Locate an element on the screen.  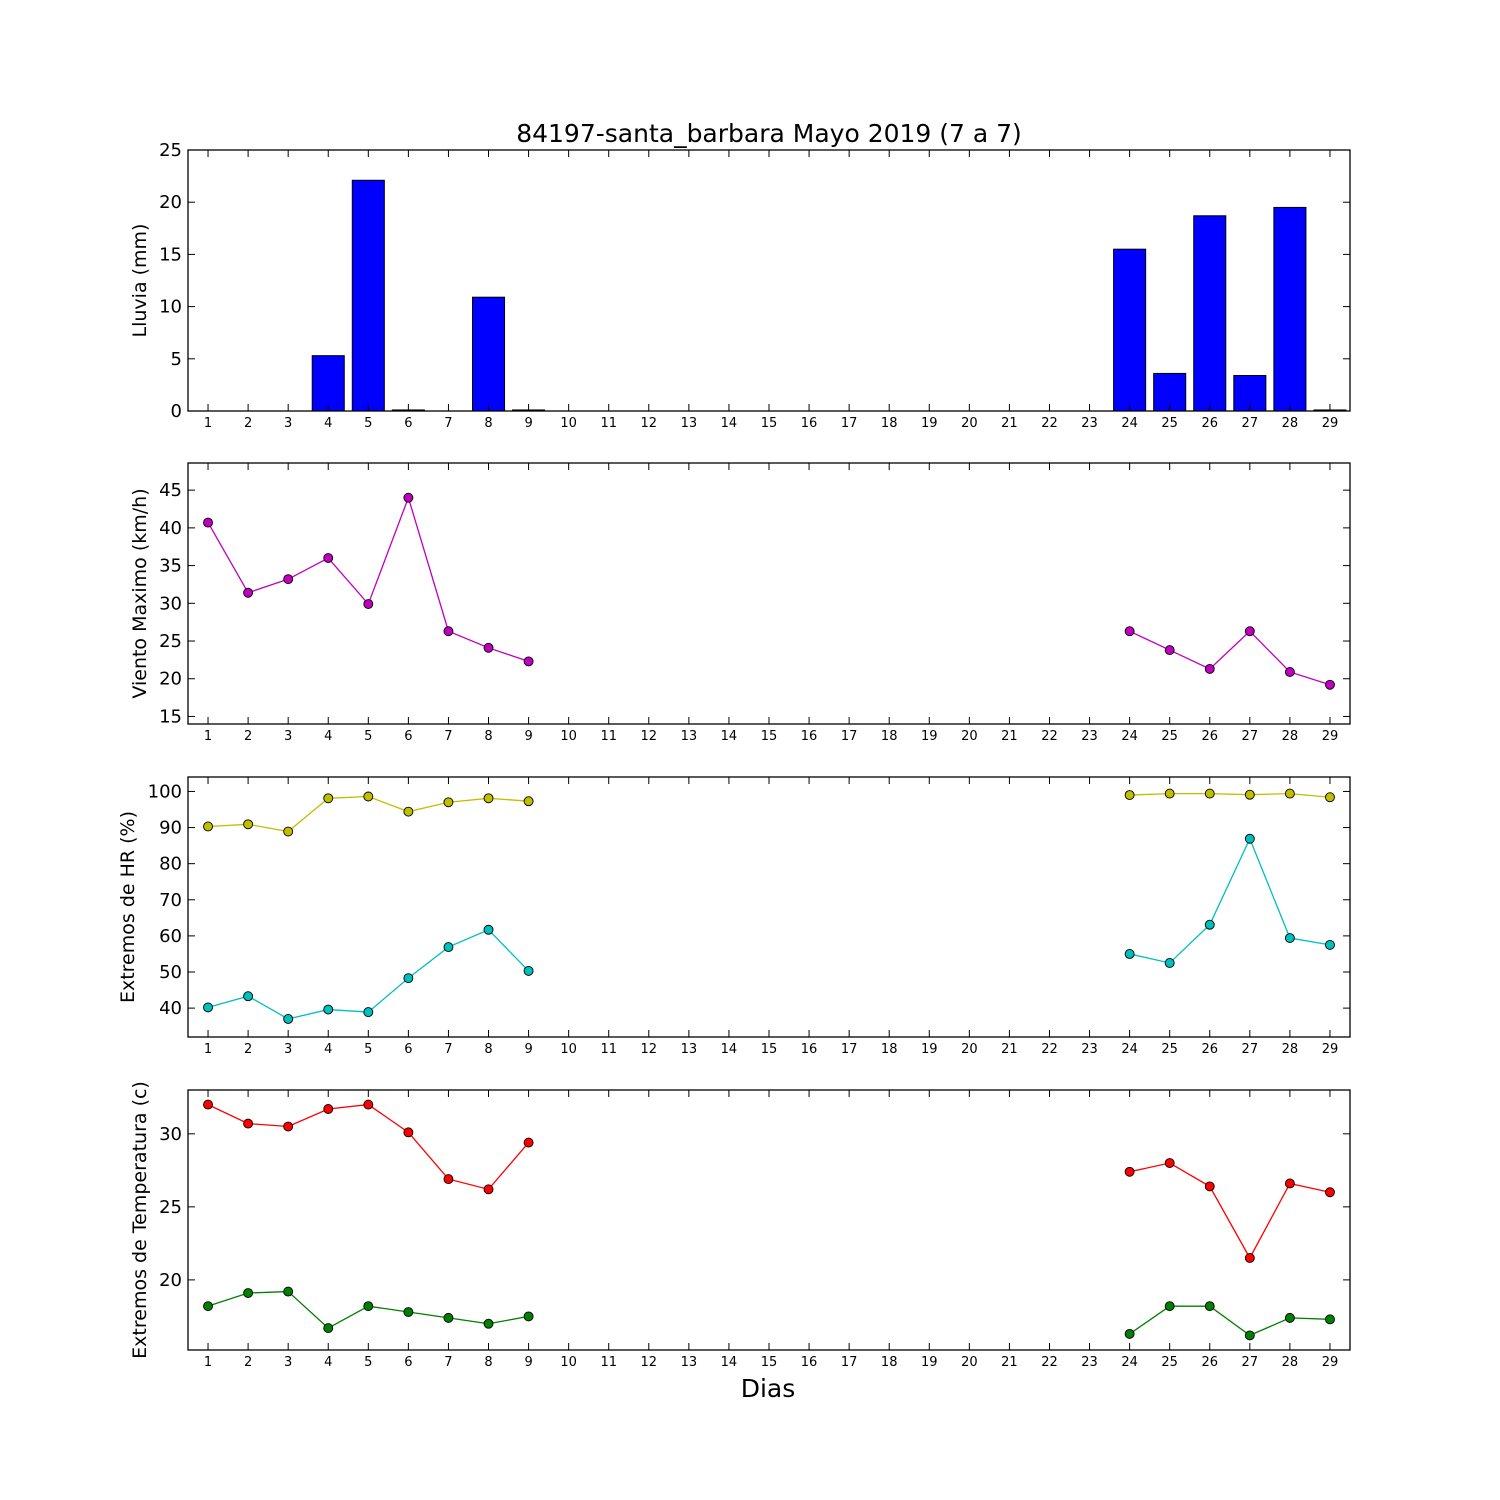
x-tick-label: 12 is located at coordinates (649, 1049).